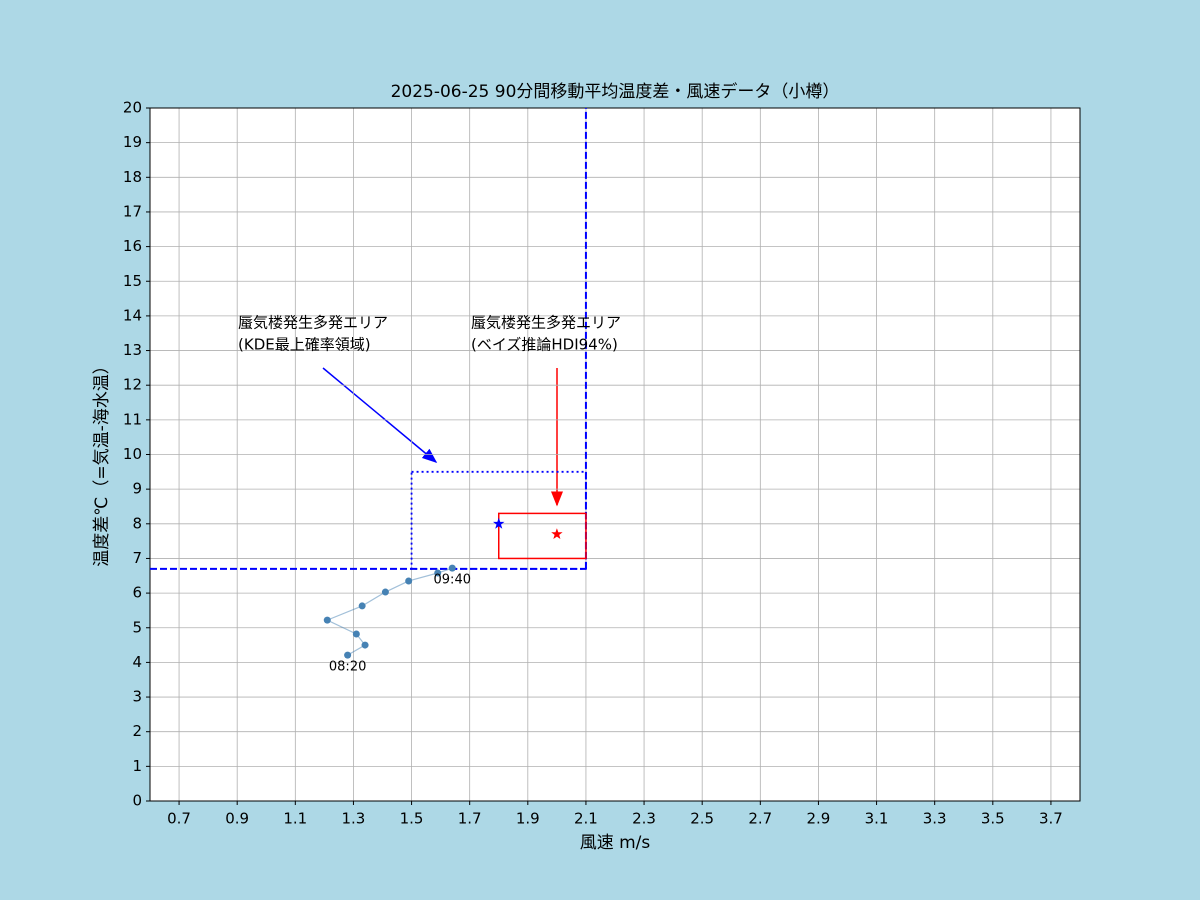 The width and height of the screenshot is (1200, 900). I want to click on x-tick-label: 3.1, so click(877, 819).